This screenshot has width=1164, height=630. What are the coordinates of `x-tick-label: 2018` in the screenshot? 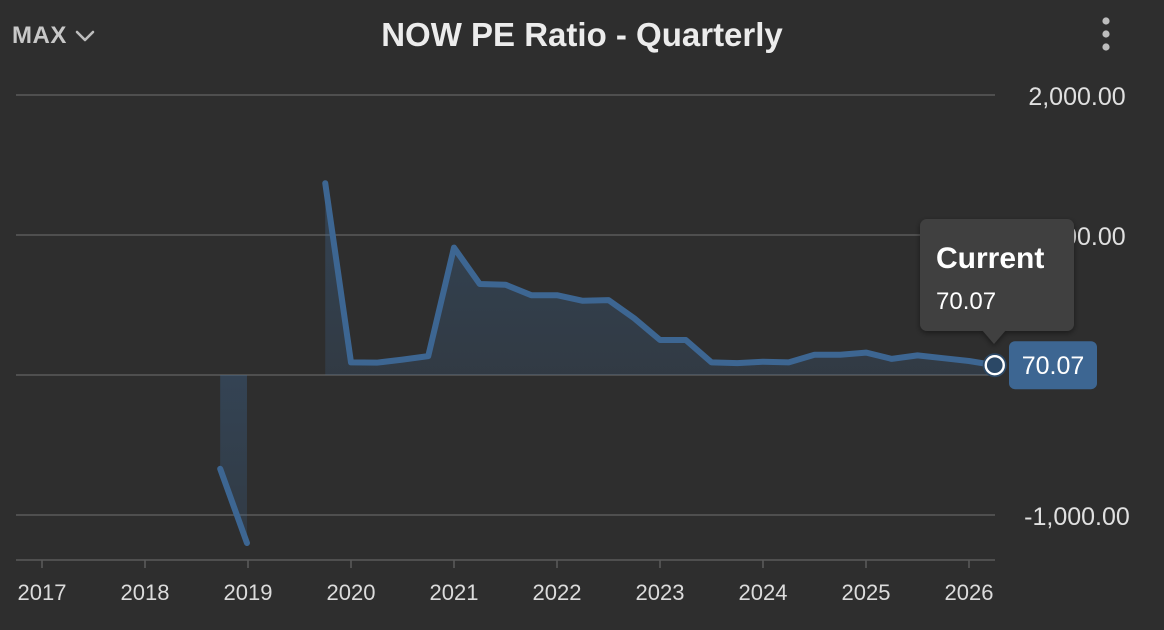 It's located at (145, 592).